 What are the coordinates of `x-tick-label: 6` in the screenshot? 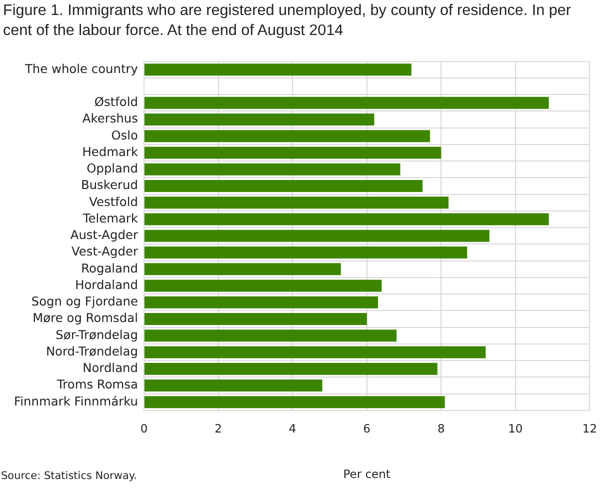 It's located at (367, 428).